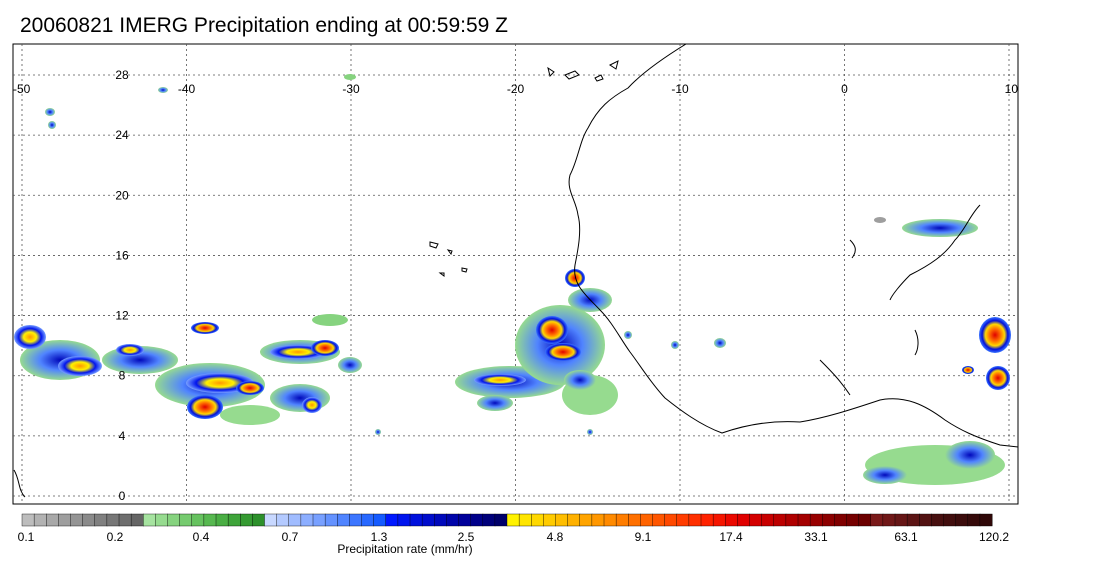 The image size is (1101, 571). I want to click on lat-tick-label: 24, so click(122, 135).